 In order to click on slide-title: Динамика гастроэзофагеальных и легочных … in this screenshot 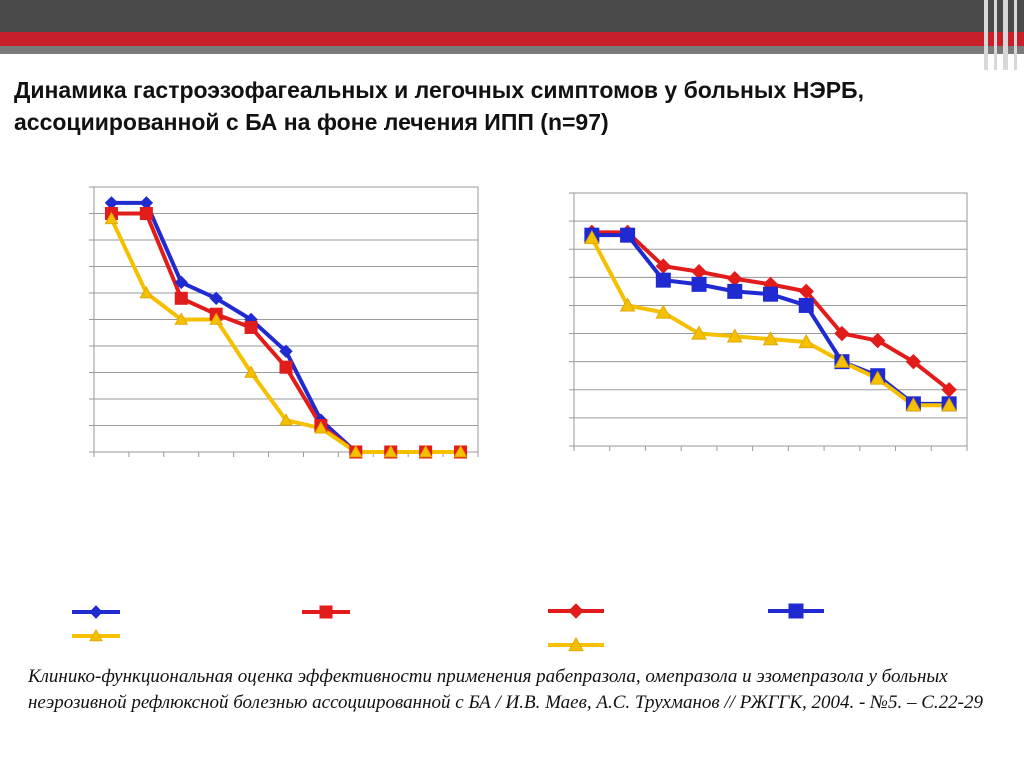, I will do `click(439, 106)`.